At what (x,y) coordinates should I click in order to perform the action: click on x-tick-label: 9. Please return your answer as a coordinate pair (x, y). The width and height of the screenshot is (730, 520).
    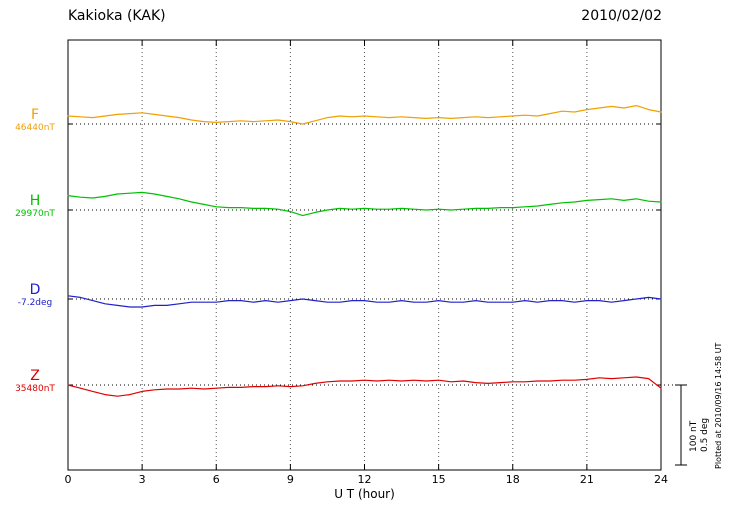
    Looking at the image, I should click on (290, 479).